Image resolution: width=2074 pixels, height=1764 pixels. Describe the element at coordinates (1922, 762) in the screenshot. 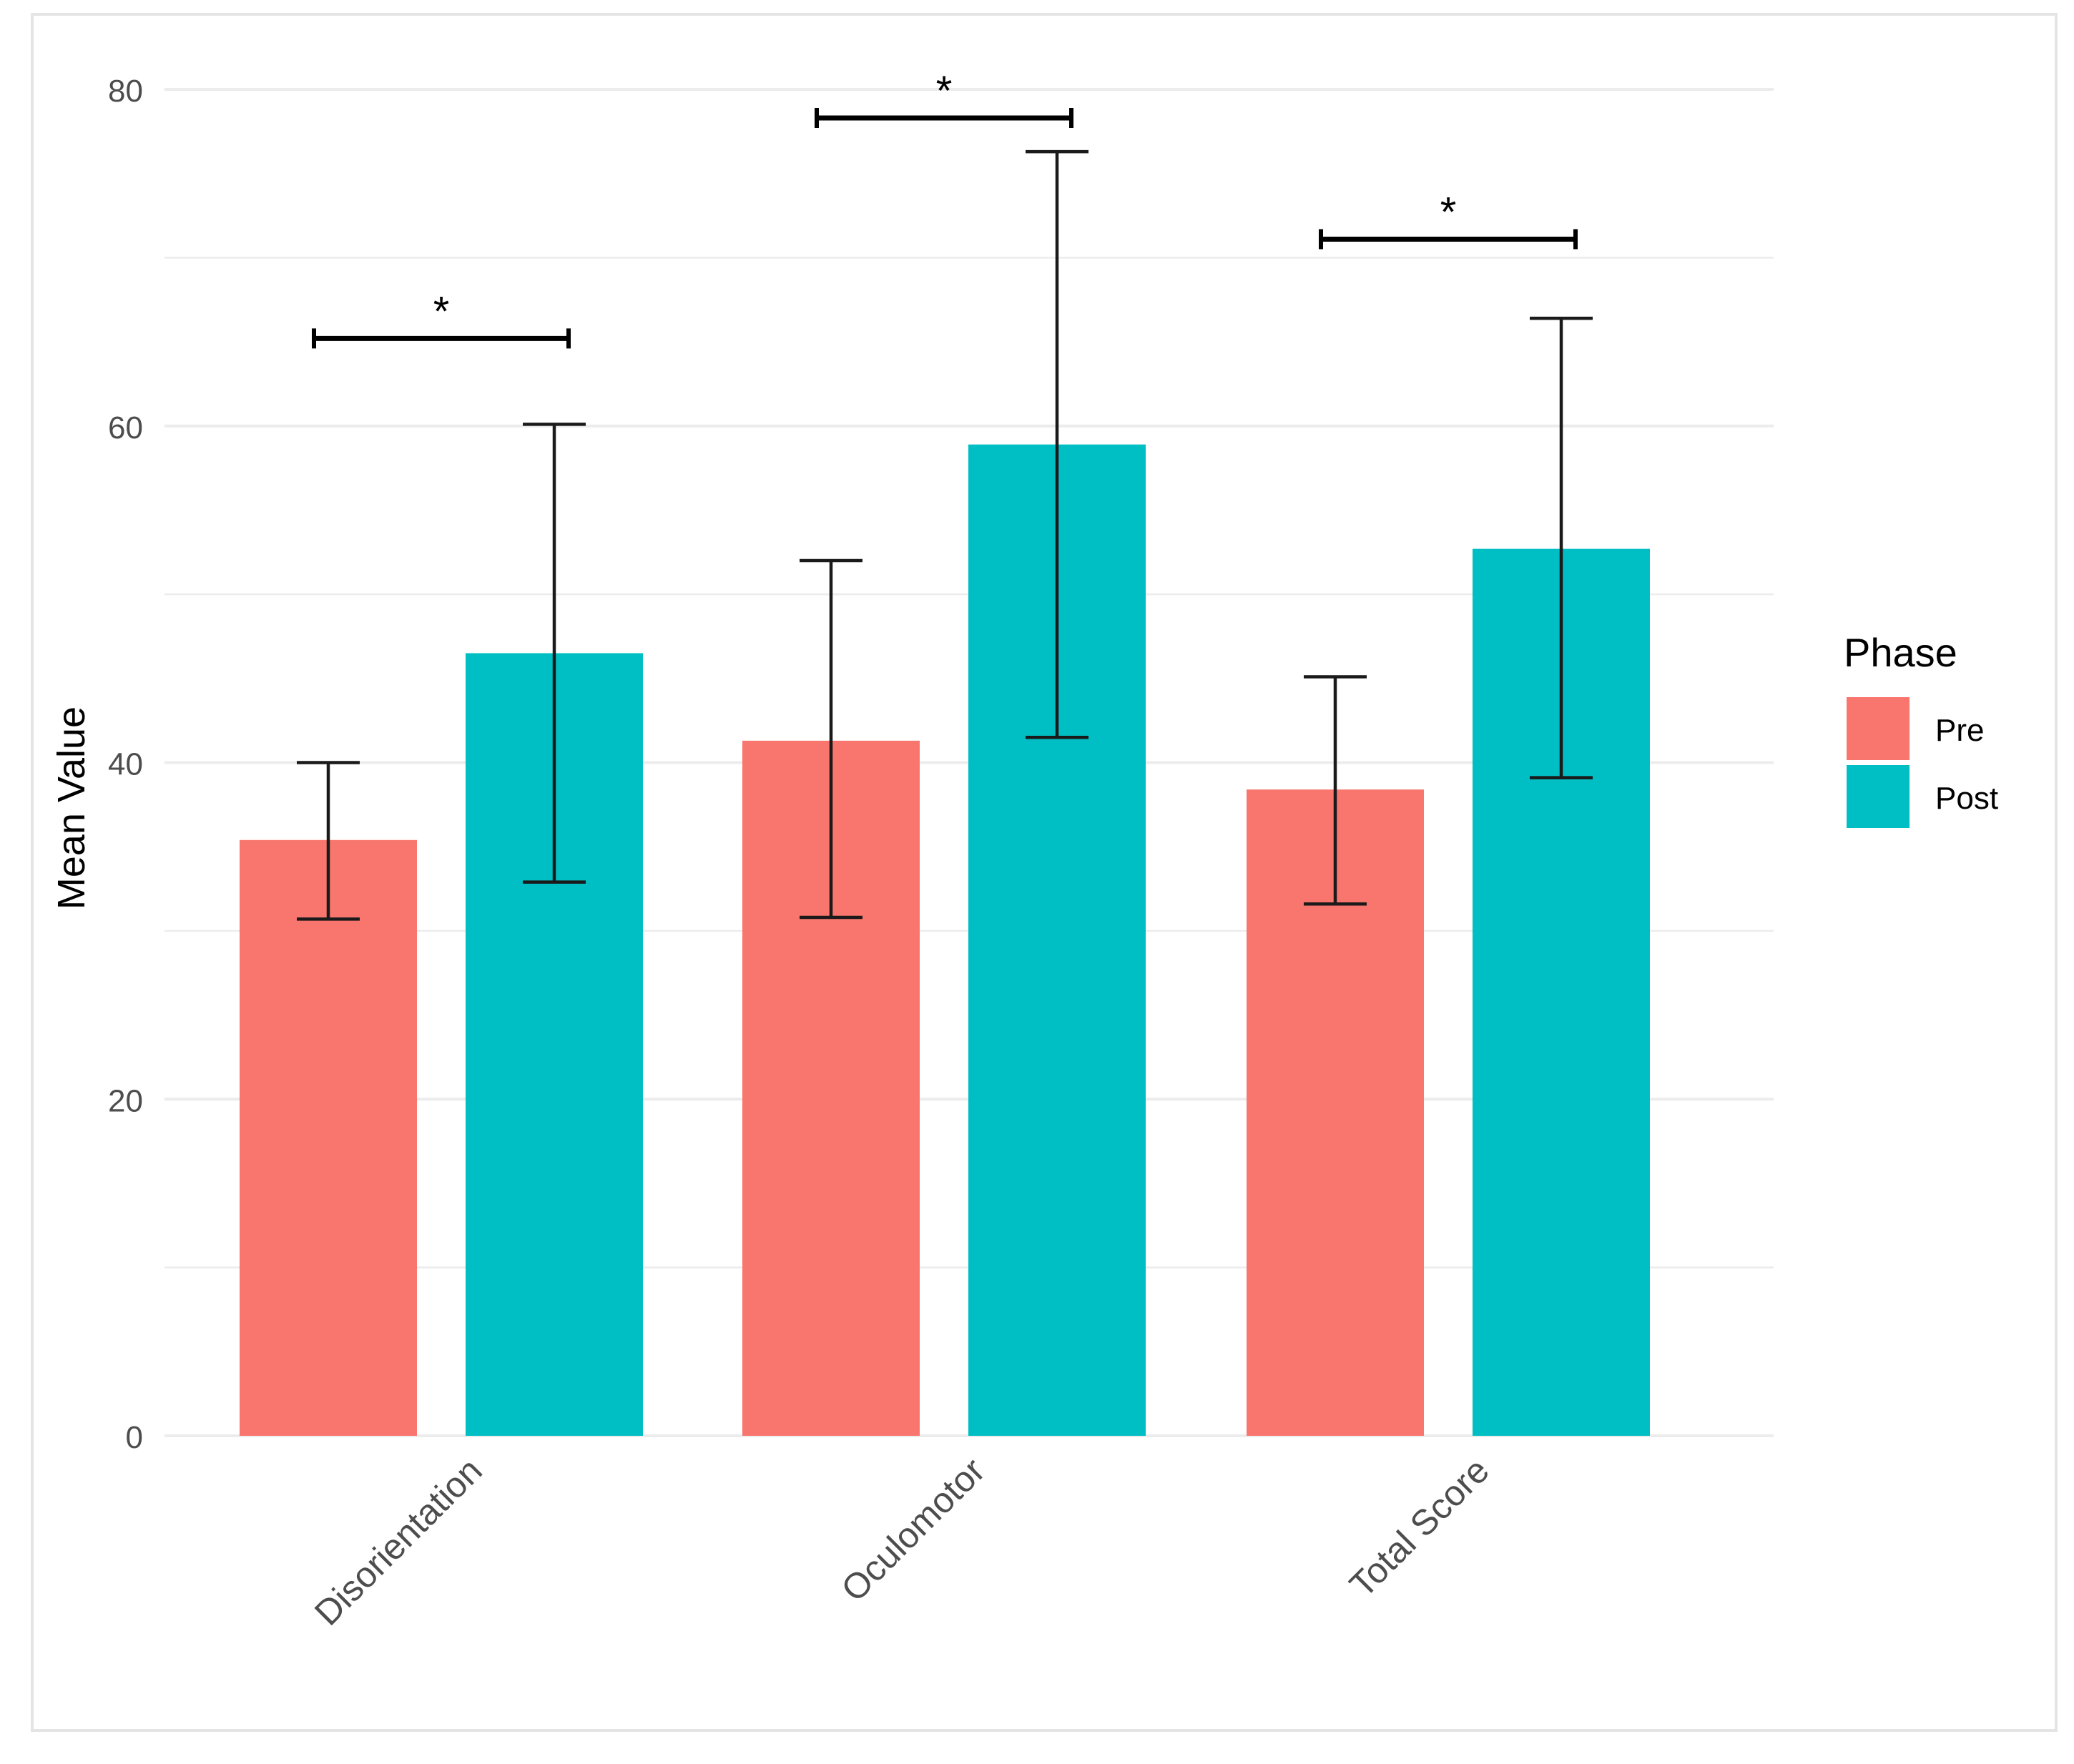

I see `legend-items: Pre Post` at that location.